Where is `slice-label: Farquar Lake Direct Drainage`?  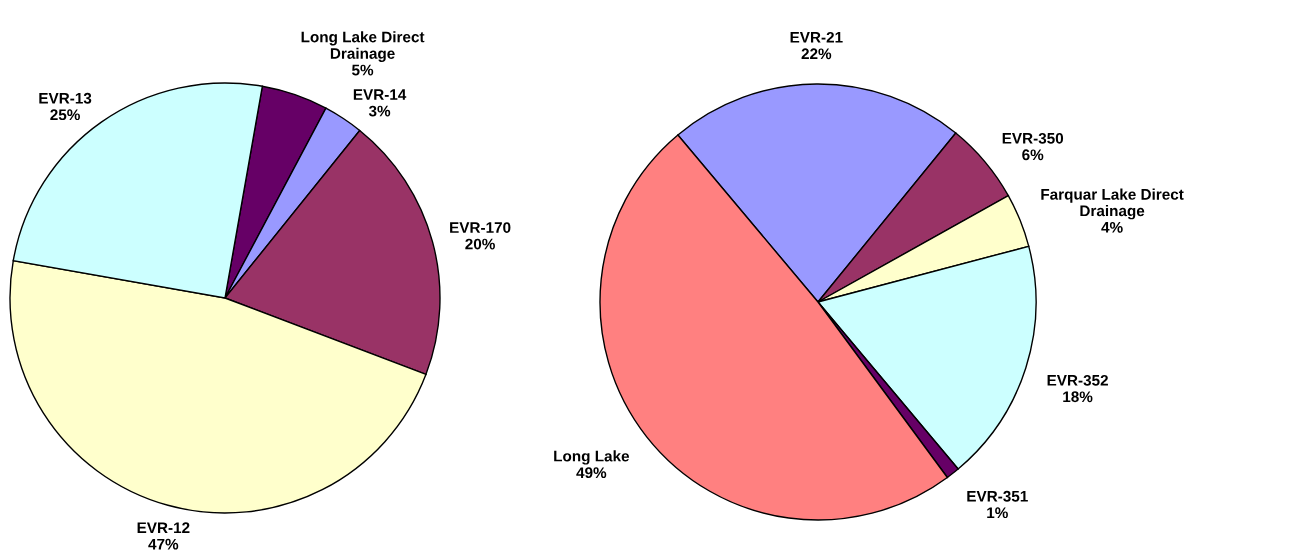
slice-label: Farquar Lake Direct Drainage is located at coordinates (1112, 204).